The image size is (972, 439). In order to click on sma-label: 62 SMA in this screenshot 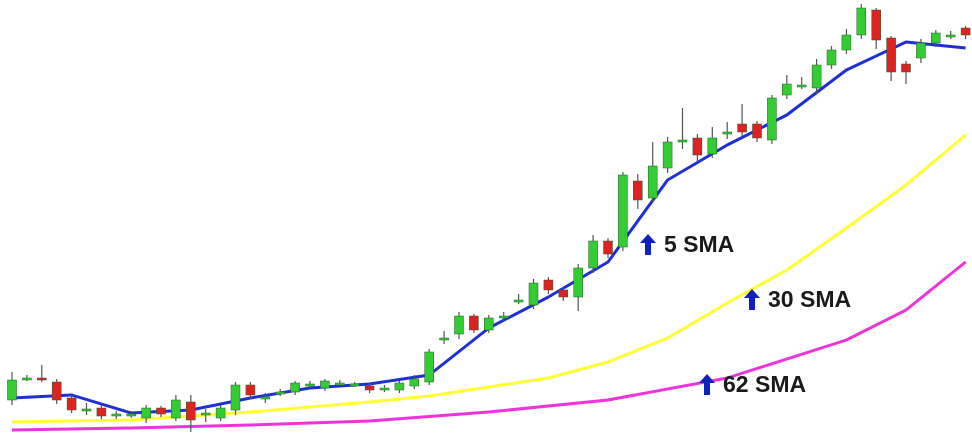, I will do `click(764, 384)`.